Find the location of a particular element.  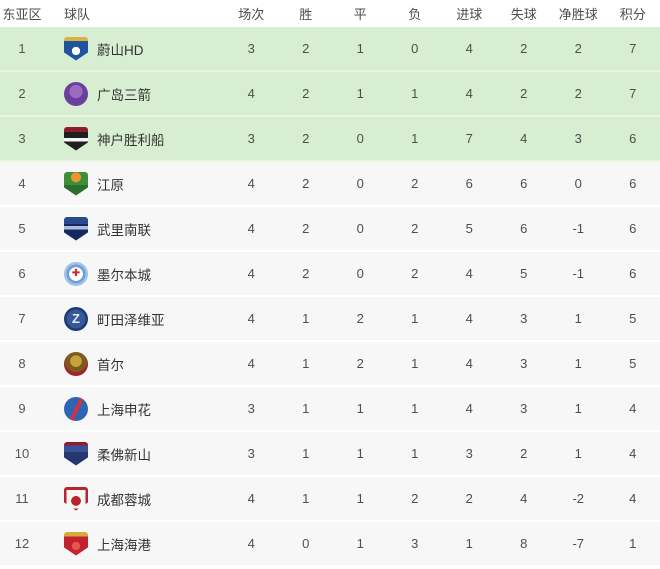

team-cell: ✚ 墨尔本城 is located at coordinates (134, 273).